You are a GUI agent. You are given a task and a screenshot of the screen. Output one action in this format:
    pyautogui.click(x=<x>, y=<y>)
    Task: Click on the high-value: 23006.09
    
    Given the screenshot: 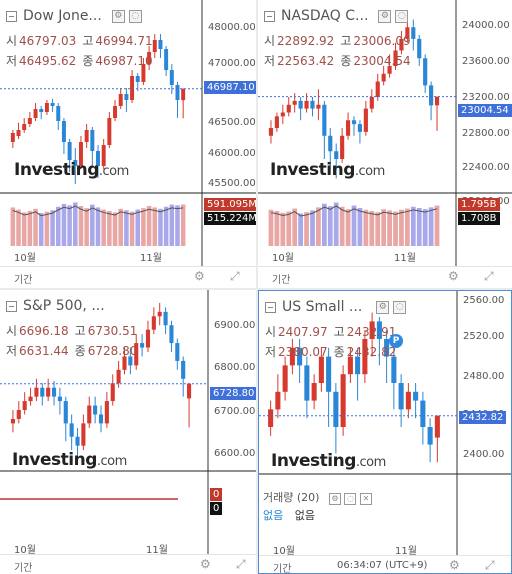 What is the action you would take?
    pyautogui.click(x=382, y=41)
    